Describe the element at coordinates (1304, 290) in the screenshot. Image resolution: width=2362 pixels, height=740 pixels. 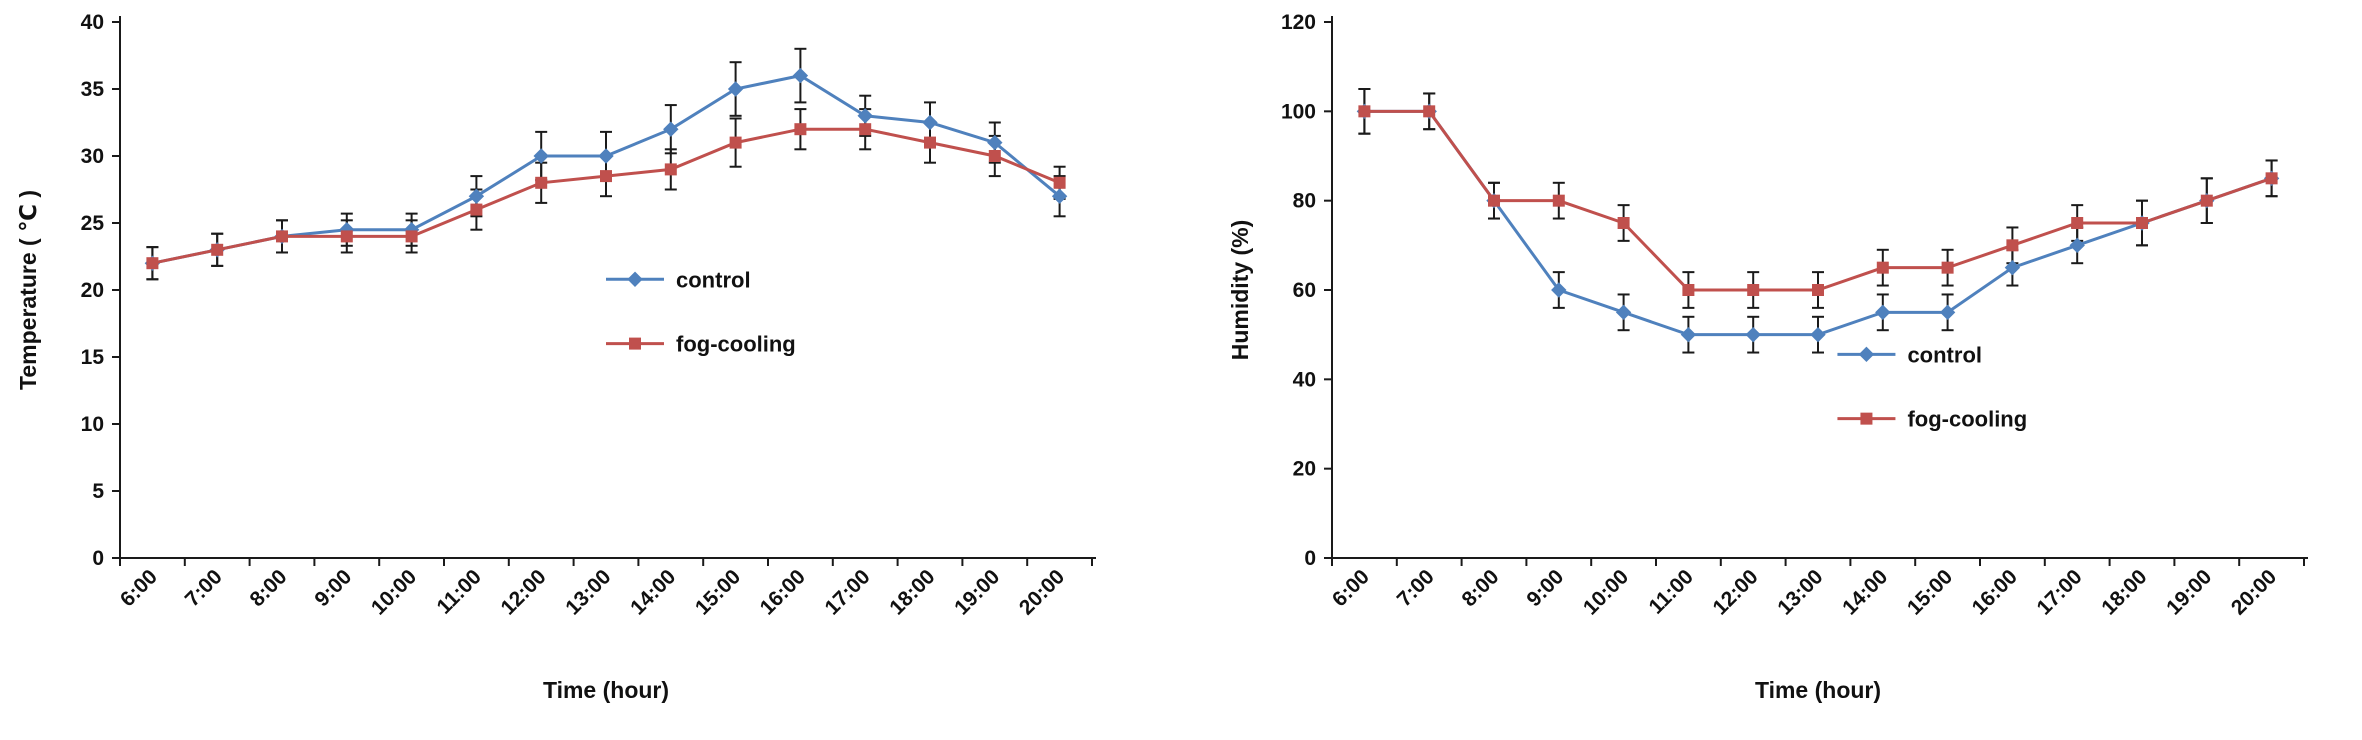
I see `y-tick-label: 60` at that location.